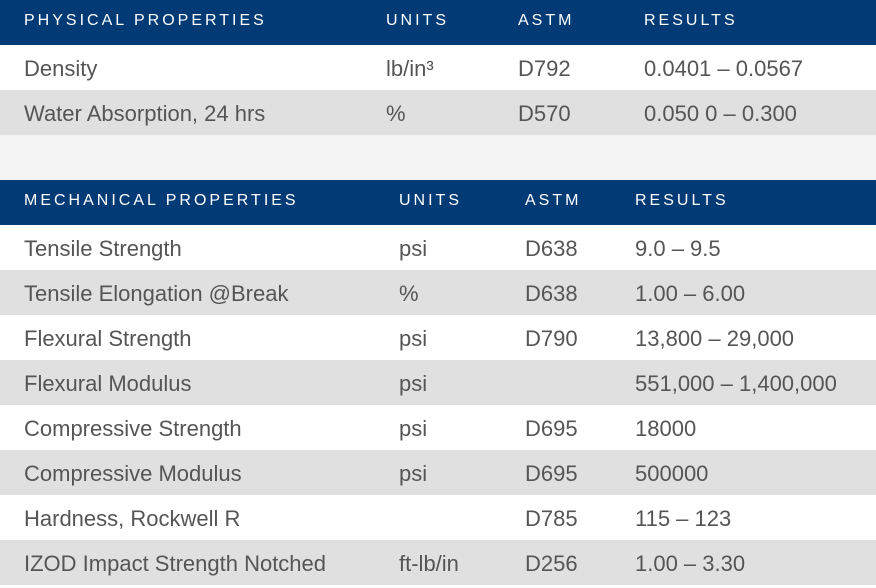  Describe the element at coordinates (410, 68) in the screenshot. I see `property-units: lb/in³` at that location.